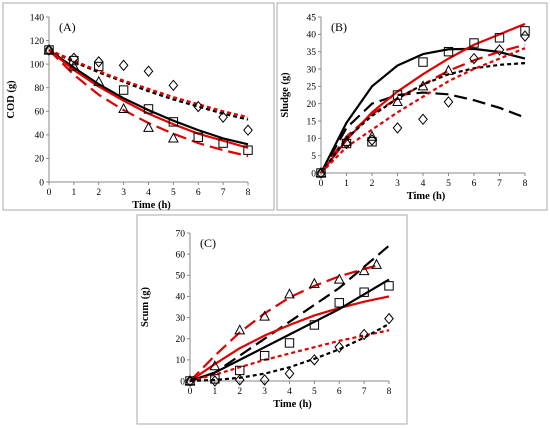 The height and width of the screenshot is (429, 550). Describe the element at coordinates (339, 27) in the screenshot. I see `panel-label: (B)` at that location.